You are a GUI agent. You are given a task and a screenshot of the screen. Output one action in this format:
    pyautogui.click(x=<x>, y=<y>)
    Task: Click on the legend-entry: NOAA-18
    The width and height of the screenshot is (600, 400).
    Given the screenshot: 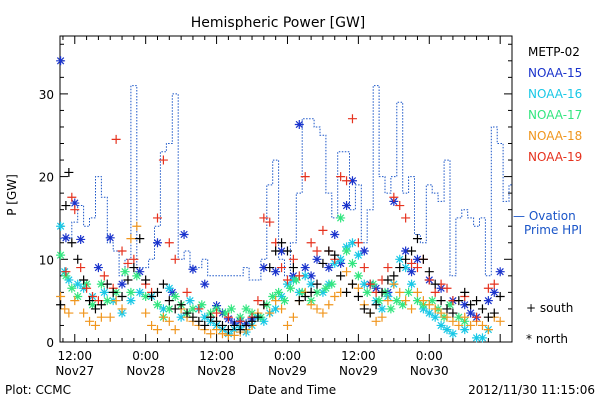 What is the action you would take?
    pyautogui.click(x=555, y=136)
    